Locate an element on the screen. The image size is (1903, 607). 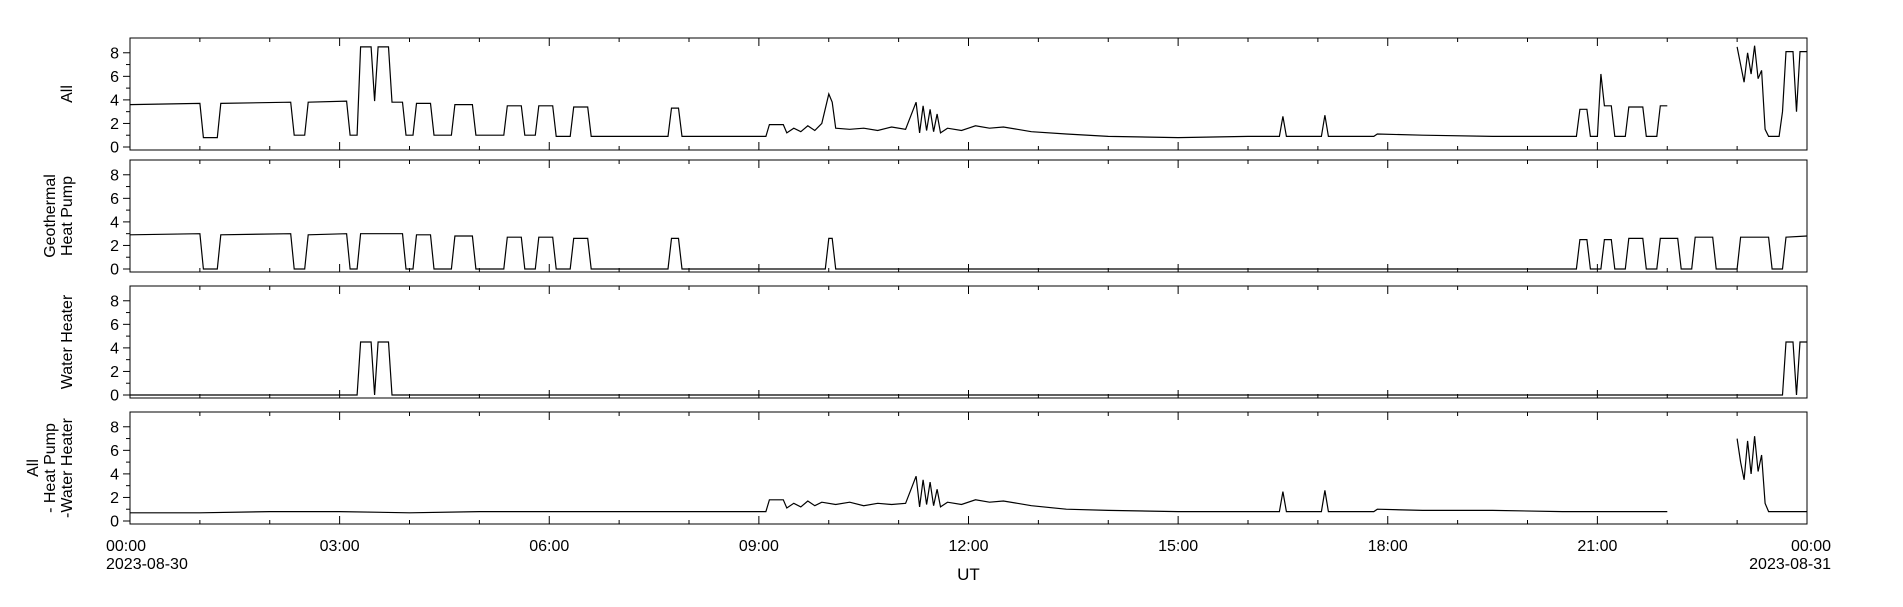
x-tick-date: 2023-08-31 is located at coordinates (1790, 564).